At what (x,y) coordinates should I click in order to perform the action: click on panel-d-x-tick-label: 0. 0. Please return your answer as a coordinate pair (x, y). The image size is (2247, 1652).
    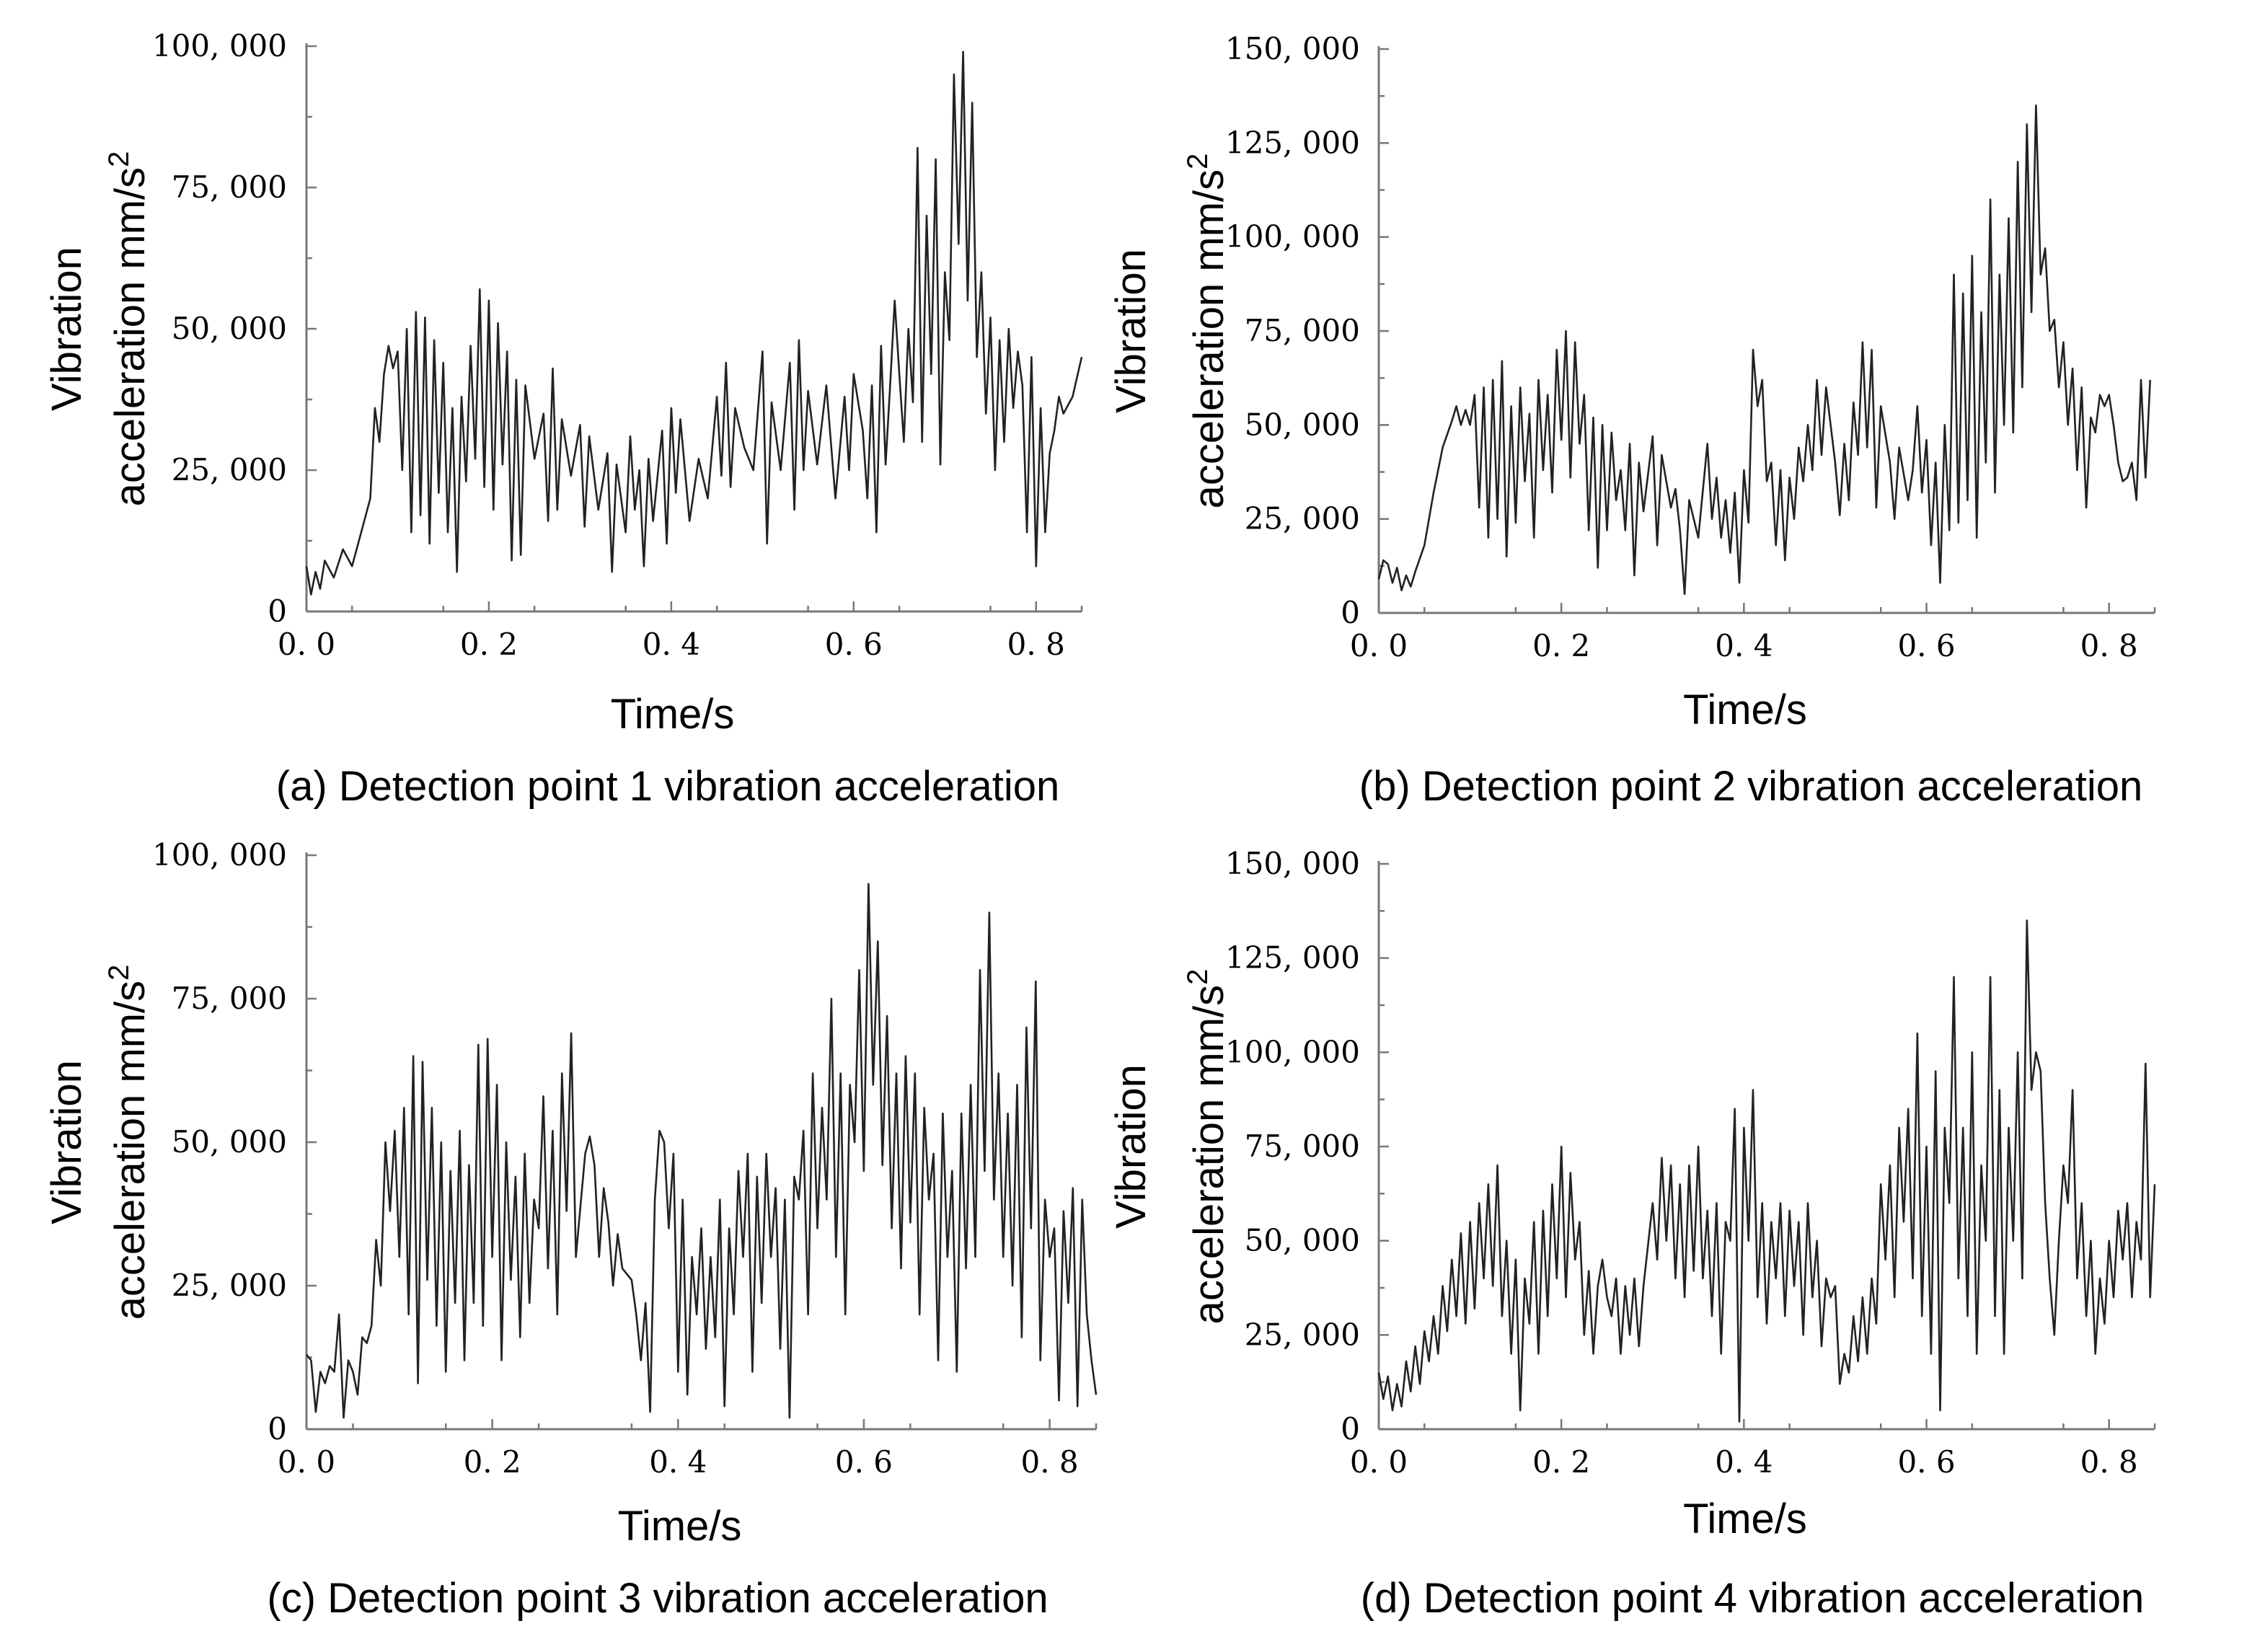
    Looking at the image, I should click on (1379, 1462).